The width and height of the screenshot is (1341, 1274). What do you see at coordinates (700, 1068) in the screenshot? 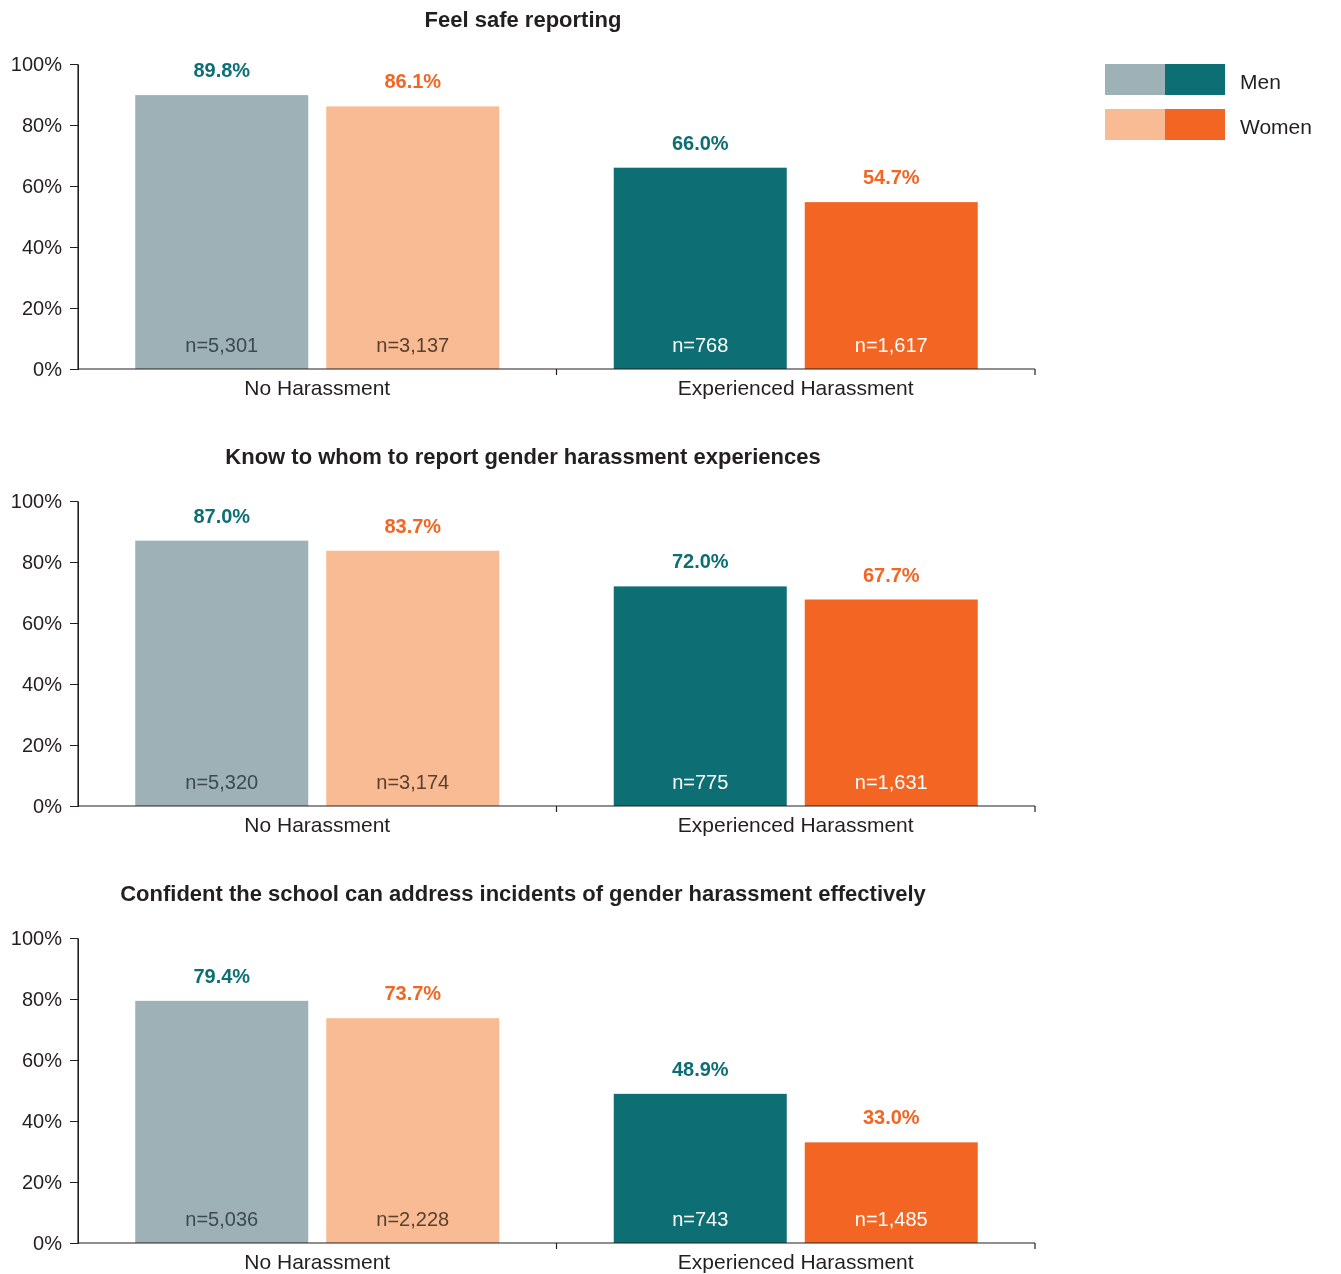
I see `data-label: 48.9%` at bounding box center [700, 1068].